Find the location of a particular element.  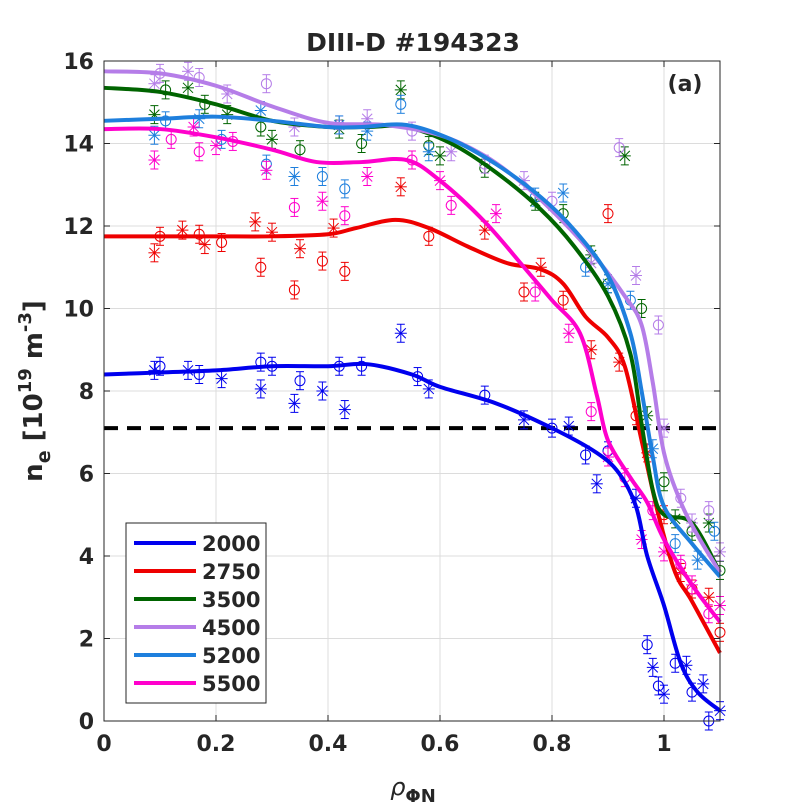

y-label-units-mid: m is located at coordinates (34, 350).